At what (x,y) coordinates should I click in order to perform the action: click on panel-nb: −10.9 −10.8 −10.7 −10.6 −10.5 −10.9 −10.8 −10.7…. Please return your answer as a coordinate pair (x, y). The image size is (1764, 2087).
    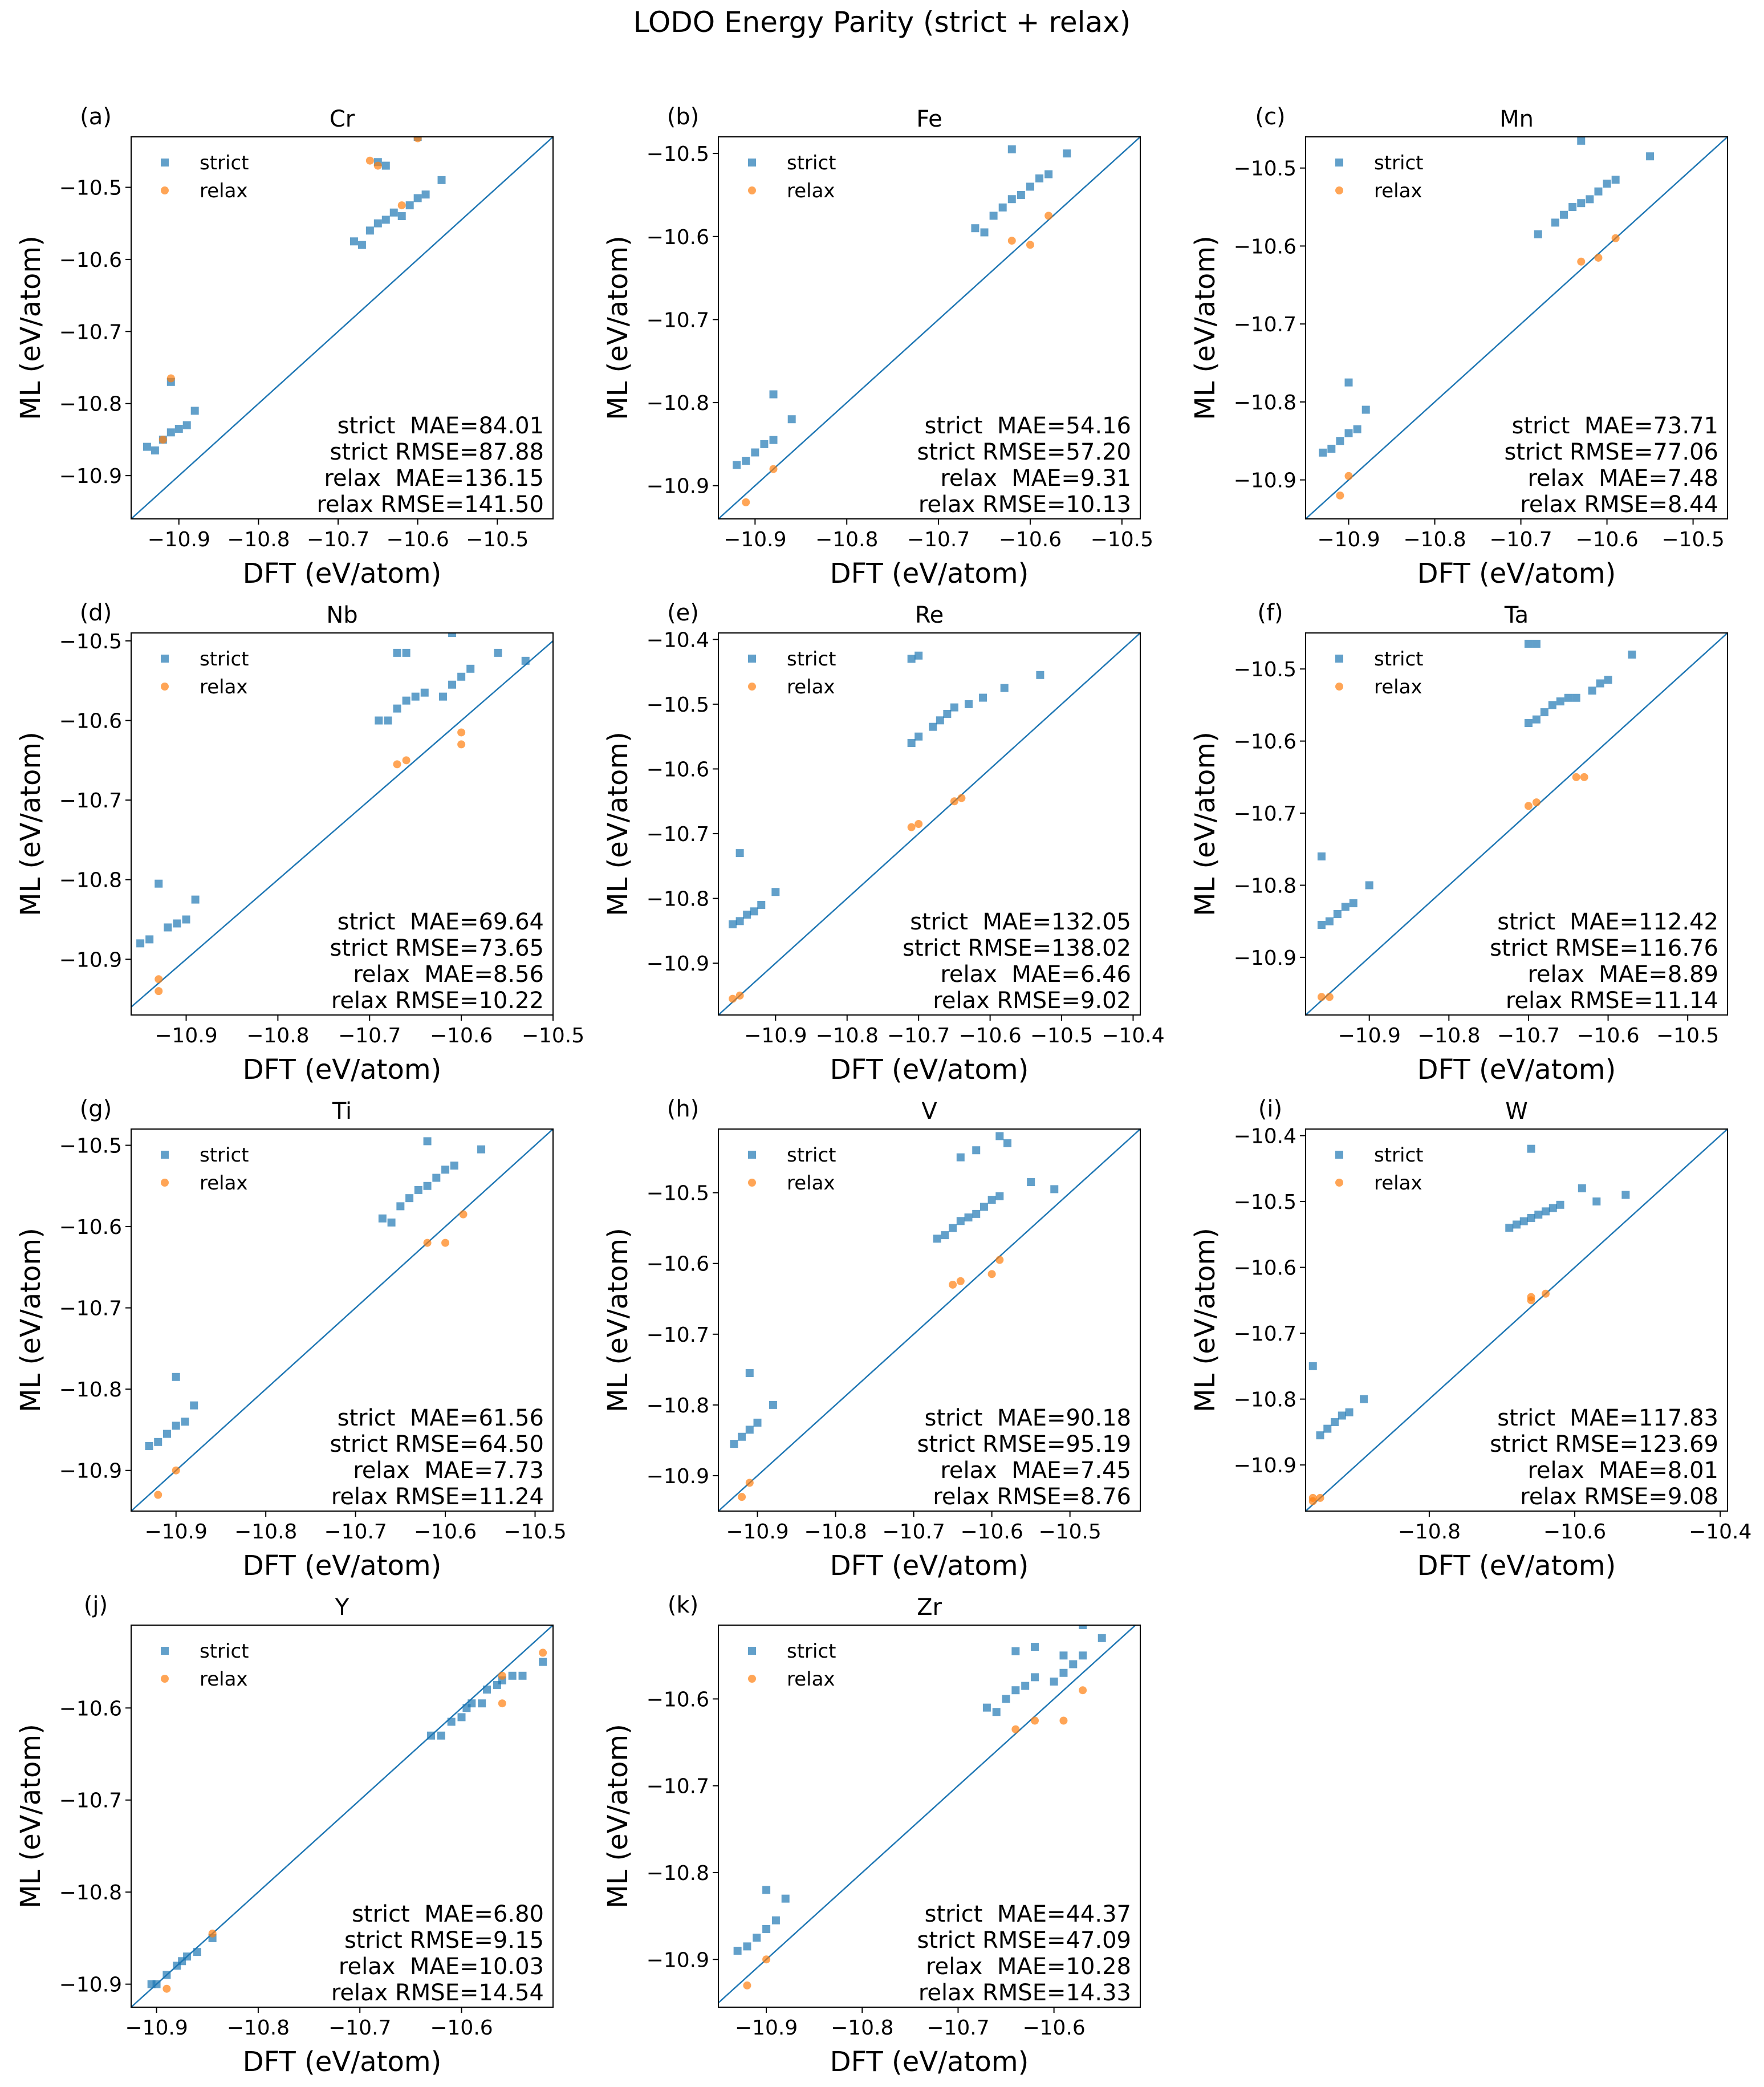
    Looking at the image, I should click on (299, 843).